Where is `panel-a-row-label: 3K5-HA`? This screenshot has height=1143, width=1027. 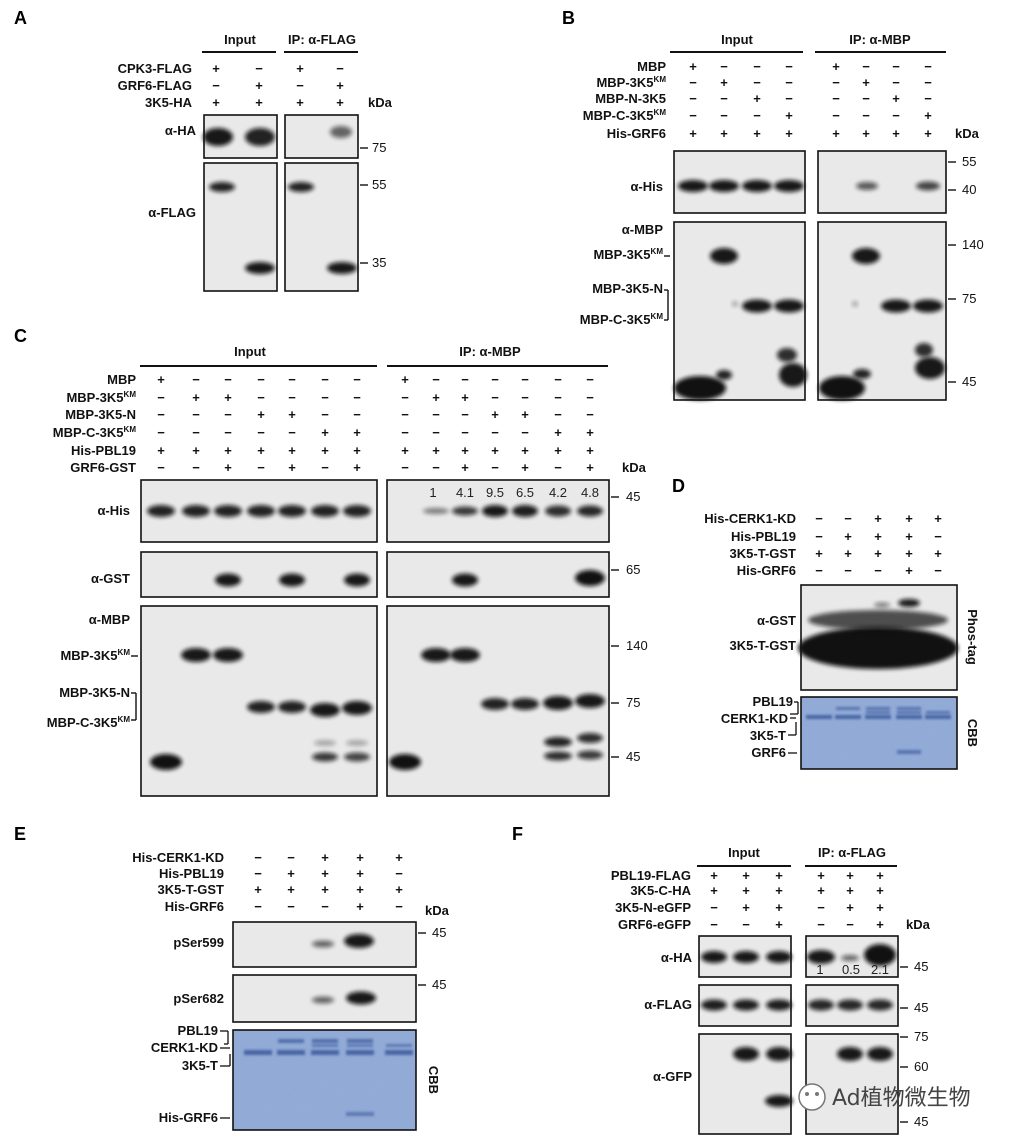 panel-a-row-label: 3K5-HA is located at coordinates (169, 102).